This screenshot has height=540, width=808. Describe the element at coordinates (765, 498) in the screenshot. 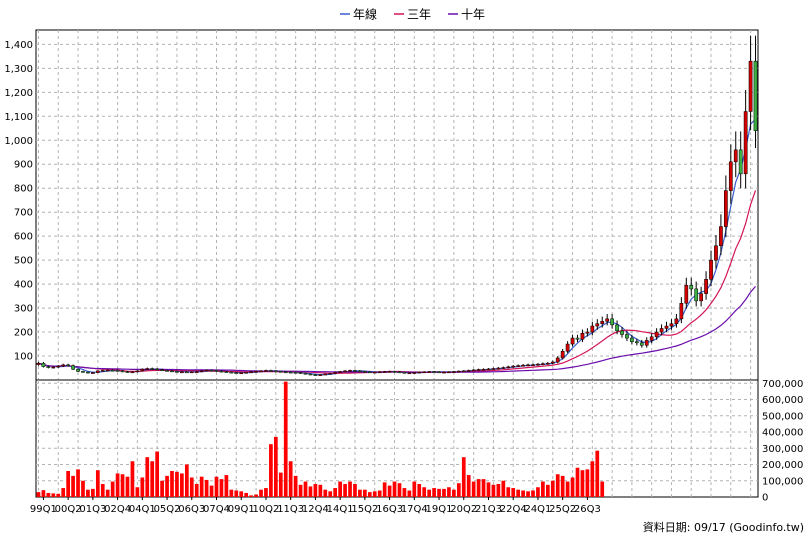

I see `volume-tick-label: 0` at that location.